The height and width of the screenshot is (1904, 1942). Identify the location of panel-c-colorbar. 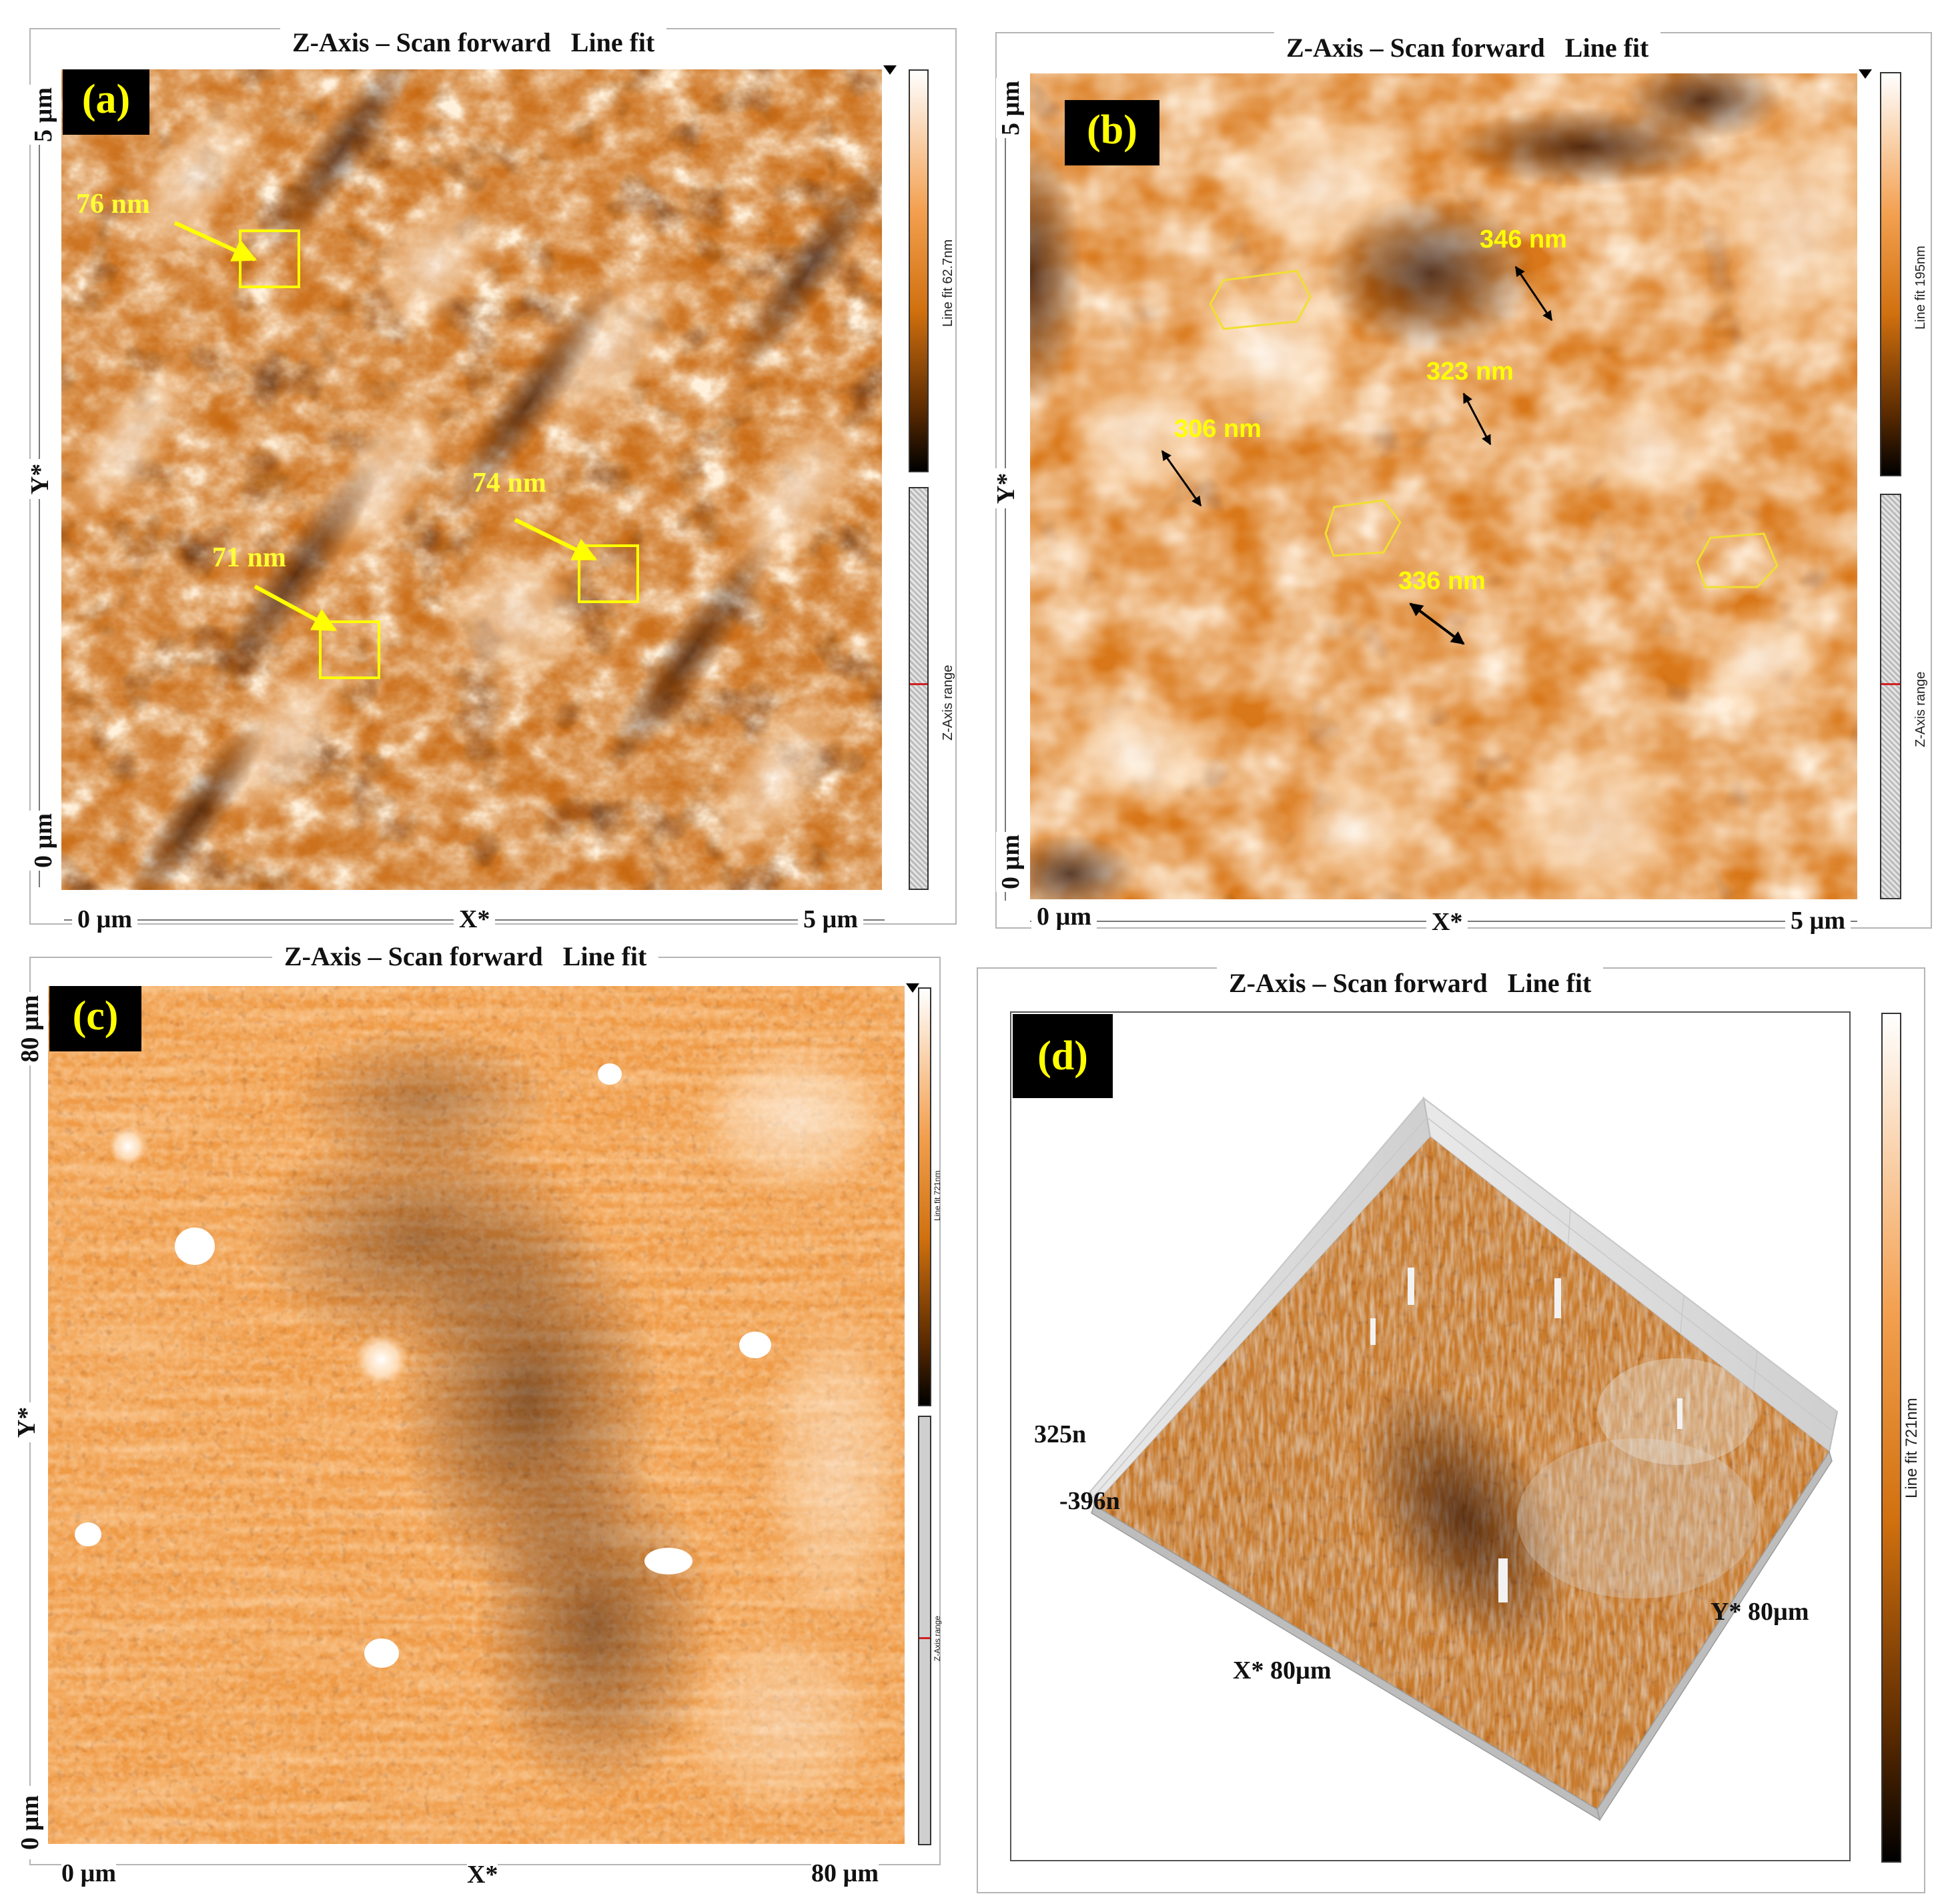
(925, 1196).